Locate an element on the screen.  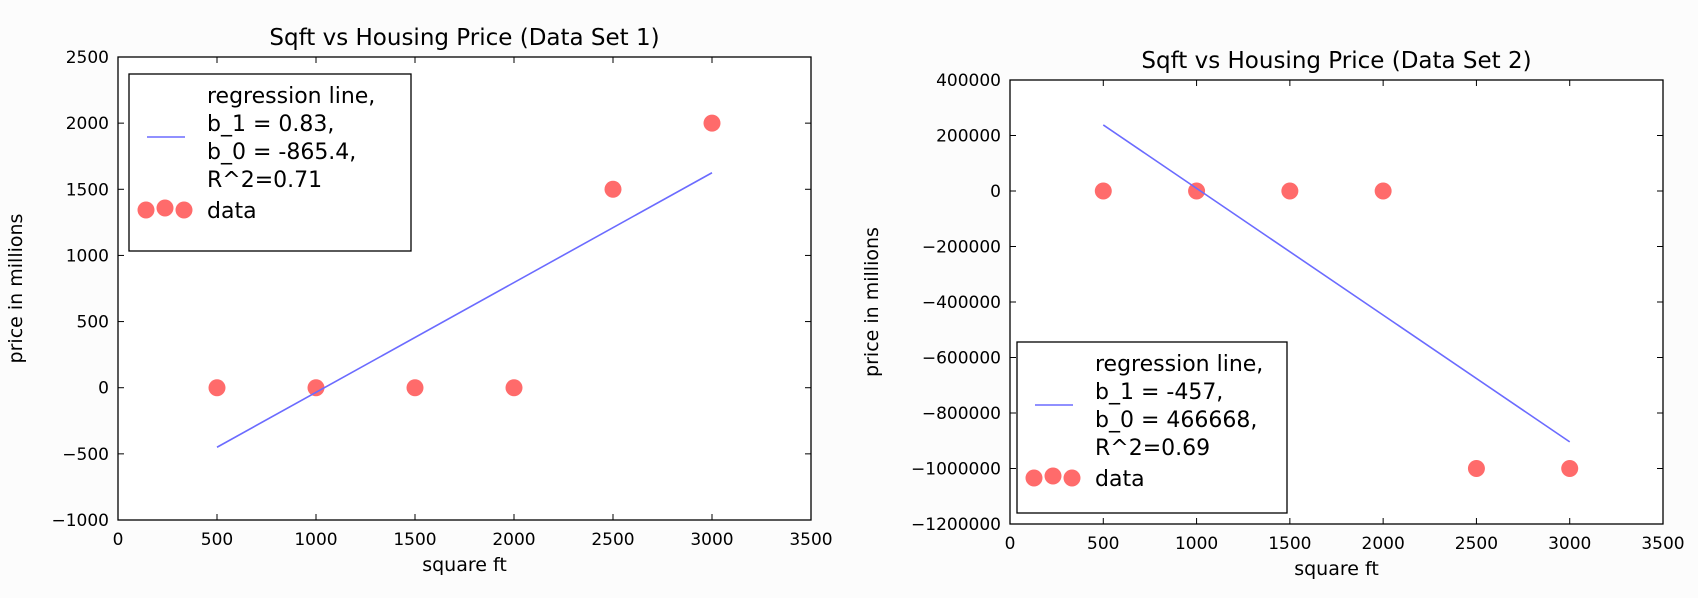
y-tick-label: −1200000 is located at coordinates (956, 525).